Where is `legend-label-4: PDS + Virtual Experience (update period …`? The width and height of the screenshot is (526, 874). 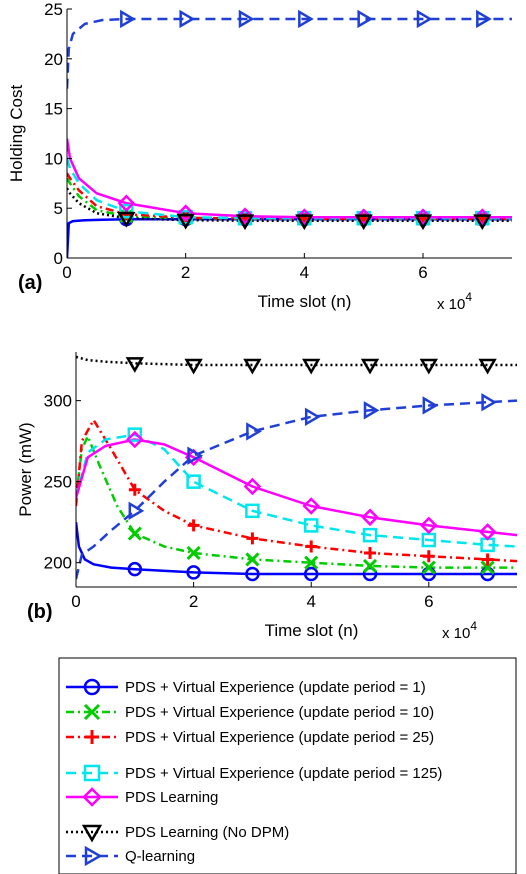 legend-label-4: PDS + Virtual Experience (update period … is located at coordinates (283, 773).